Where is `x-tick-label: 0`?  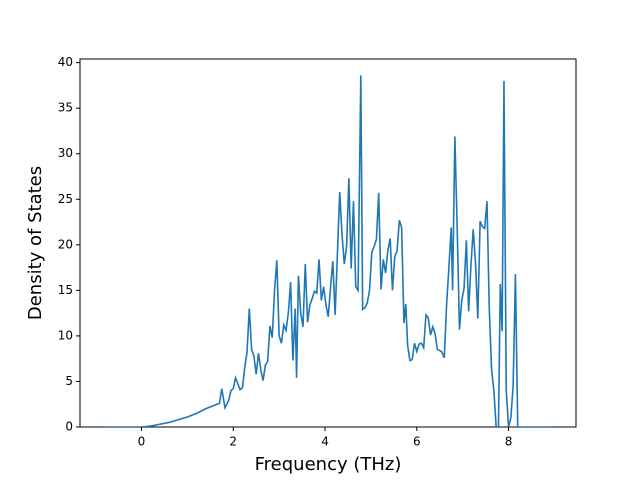
x-tick-label: 0 is located at coordinates (142, 442).